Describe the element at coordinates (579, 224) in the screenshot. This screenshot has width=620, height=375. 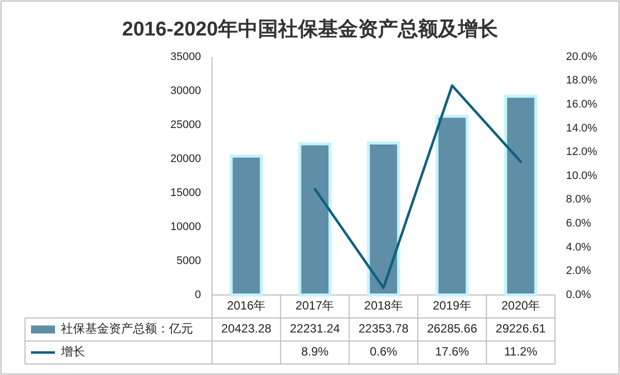
I see `y2-tick-label: 6.0%` at that location.